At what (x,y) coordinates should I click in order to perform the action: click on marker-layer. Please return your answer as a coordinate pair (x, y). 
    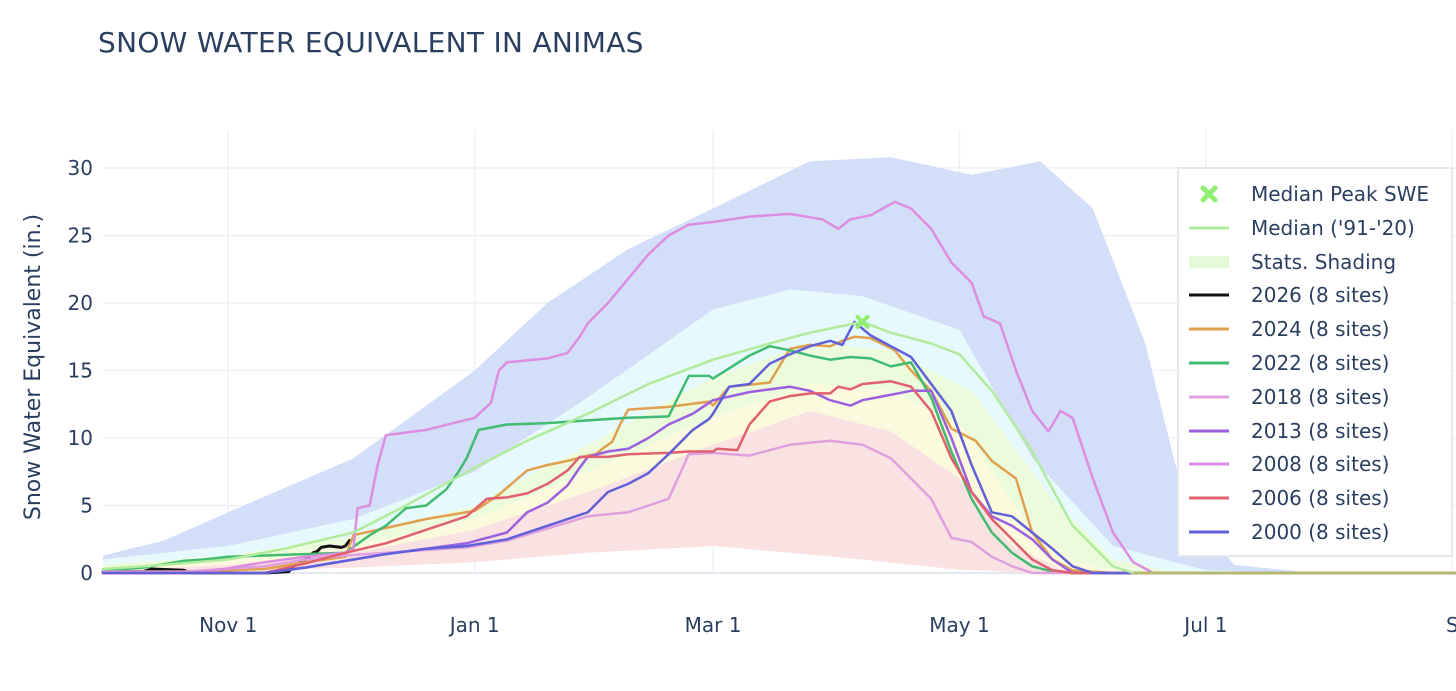
    Looking at the image, I should click on (862, 321).